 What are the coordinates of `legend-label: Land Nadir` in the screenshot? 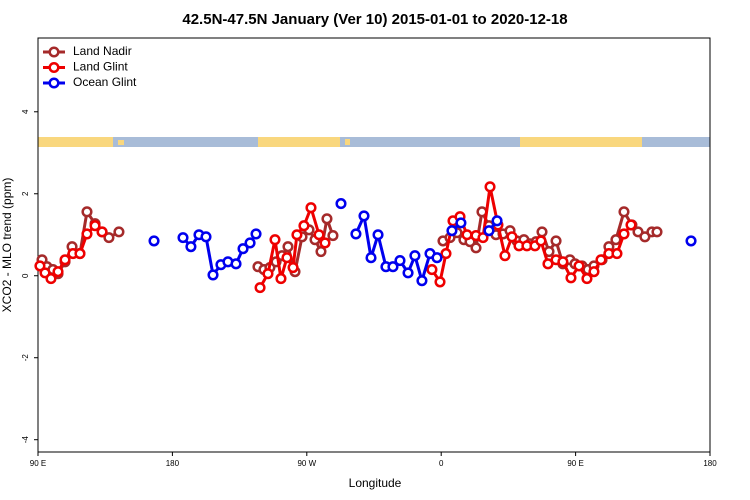 It's located at (102, 51).